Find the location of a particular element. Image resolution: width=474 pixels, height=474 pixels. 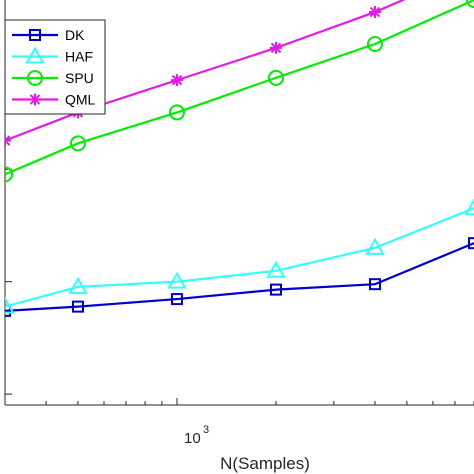

x-axis-ticks is located at coordinates (239, 401).